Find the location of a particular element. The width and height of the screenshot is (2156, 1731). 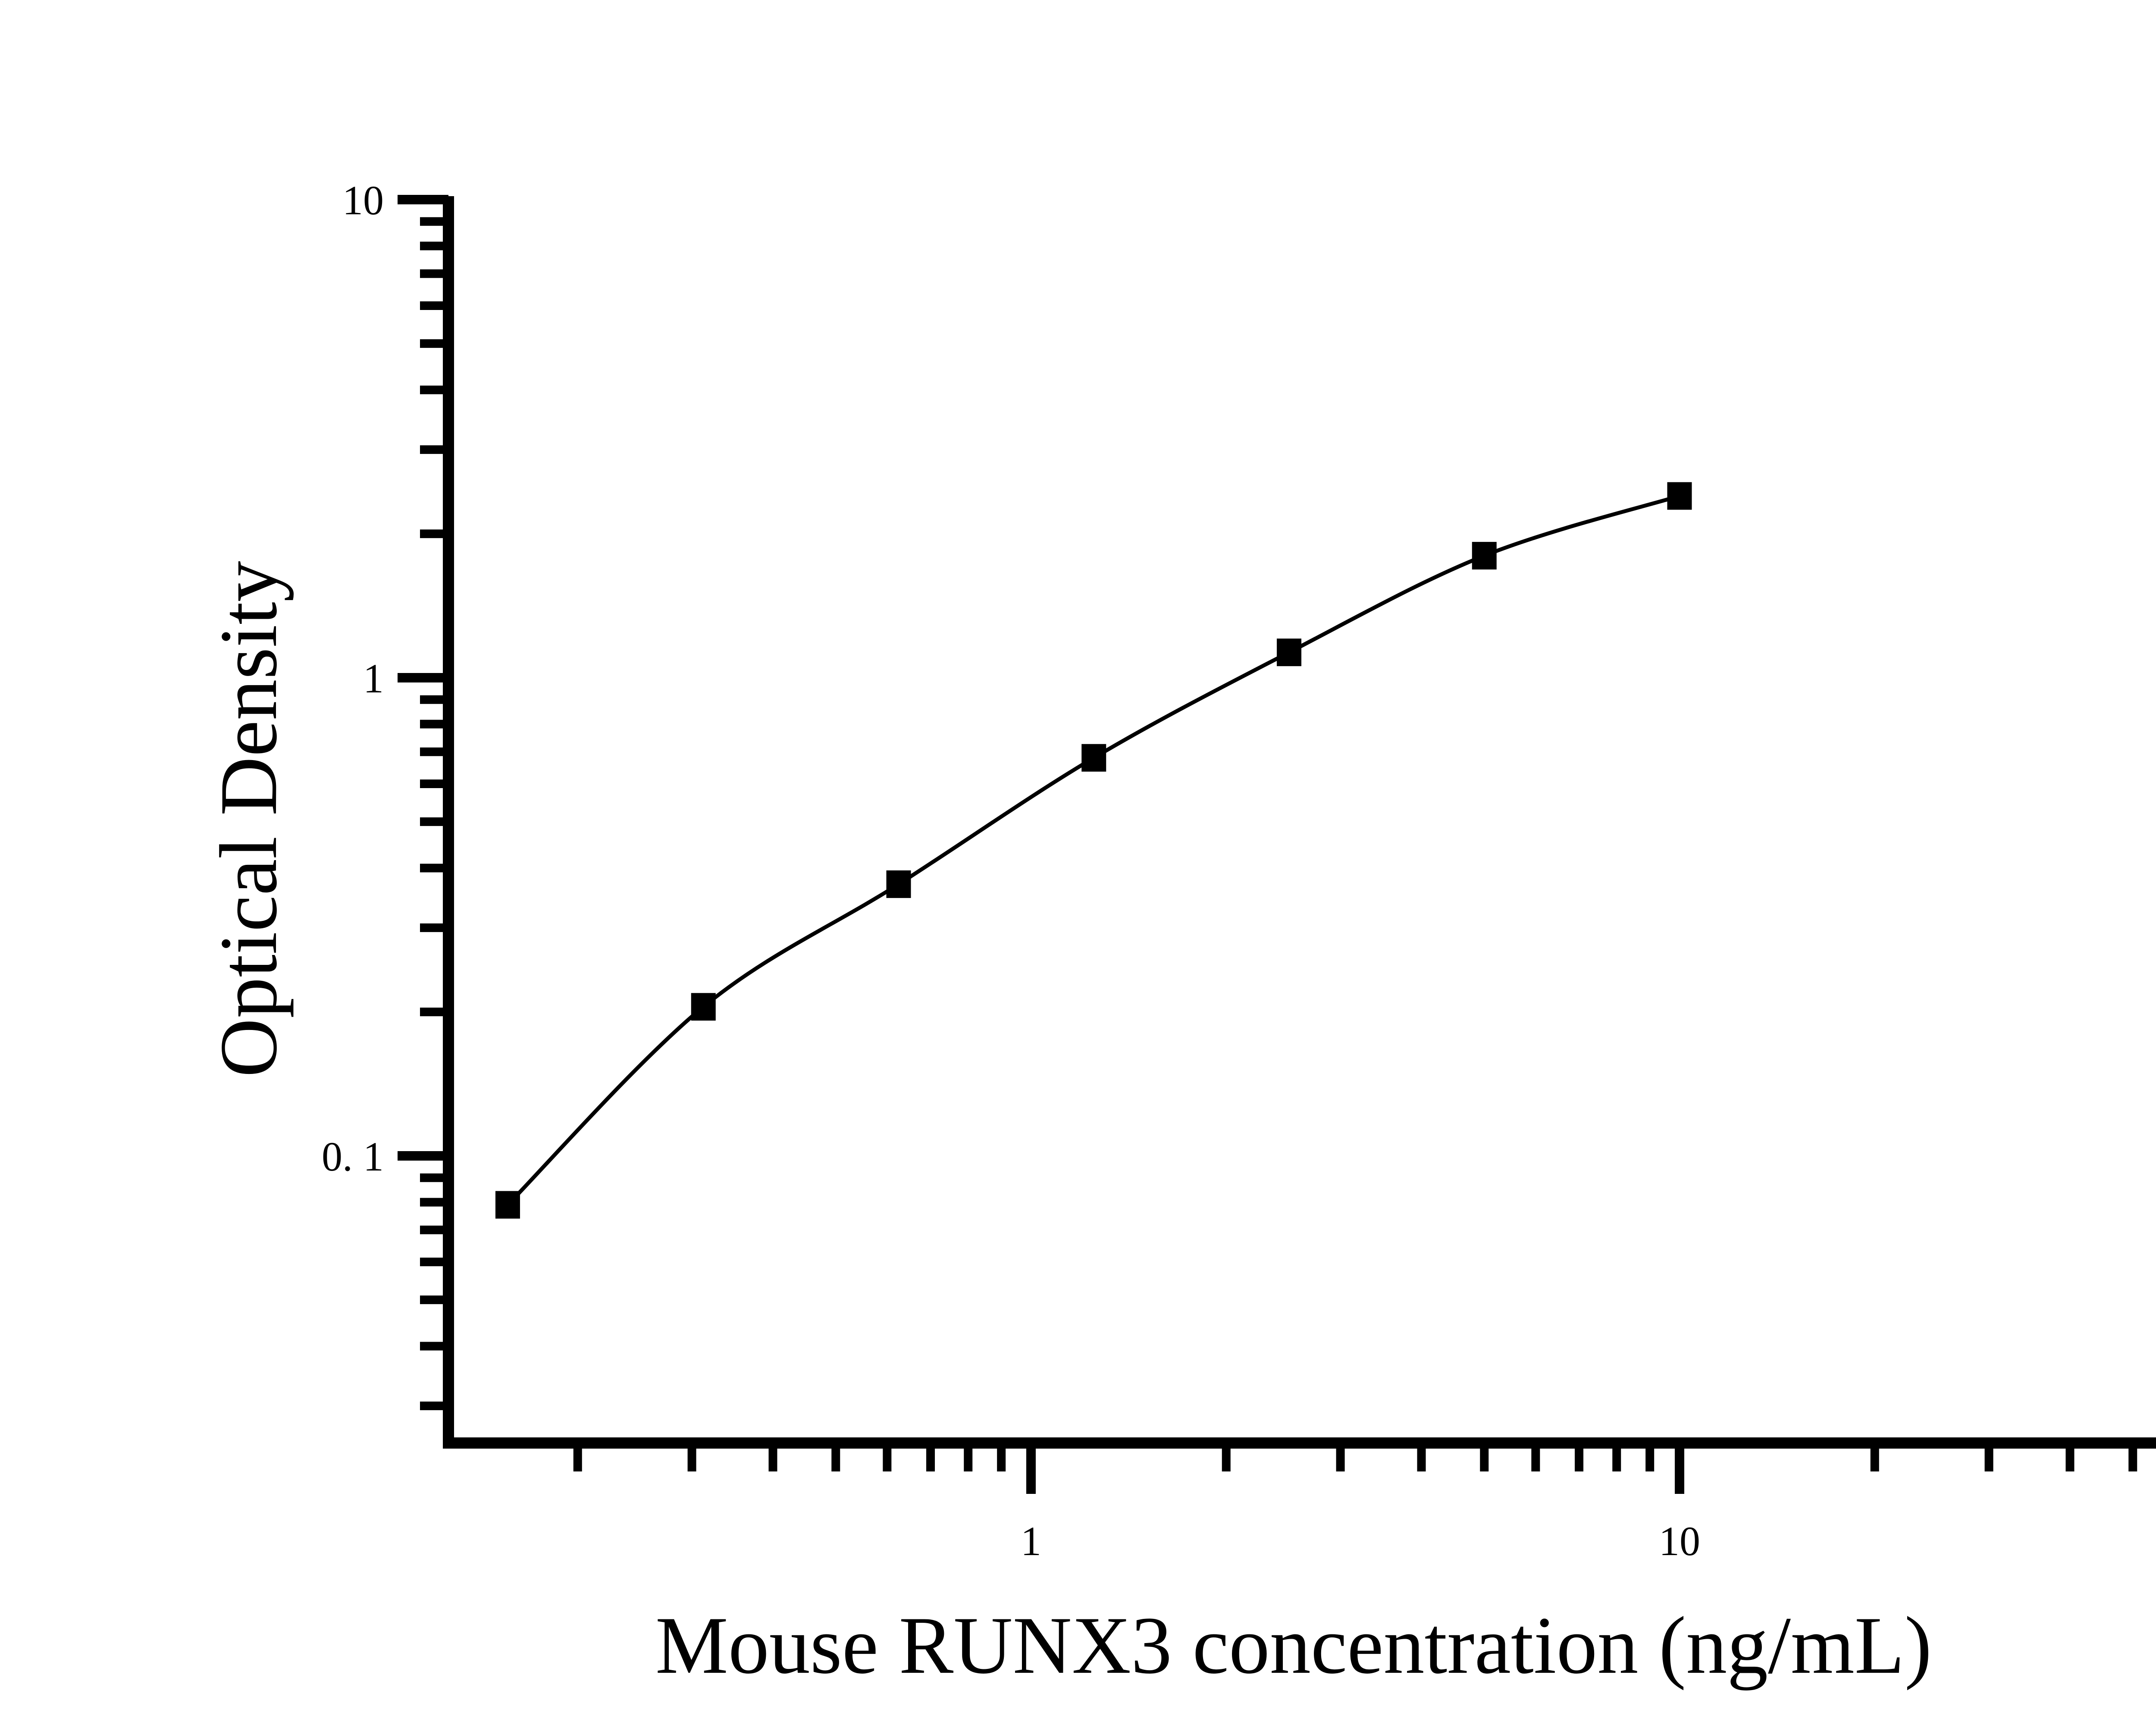

y-tick-label: 10 is located at coordinates (363, 200).